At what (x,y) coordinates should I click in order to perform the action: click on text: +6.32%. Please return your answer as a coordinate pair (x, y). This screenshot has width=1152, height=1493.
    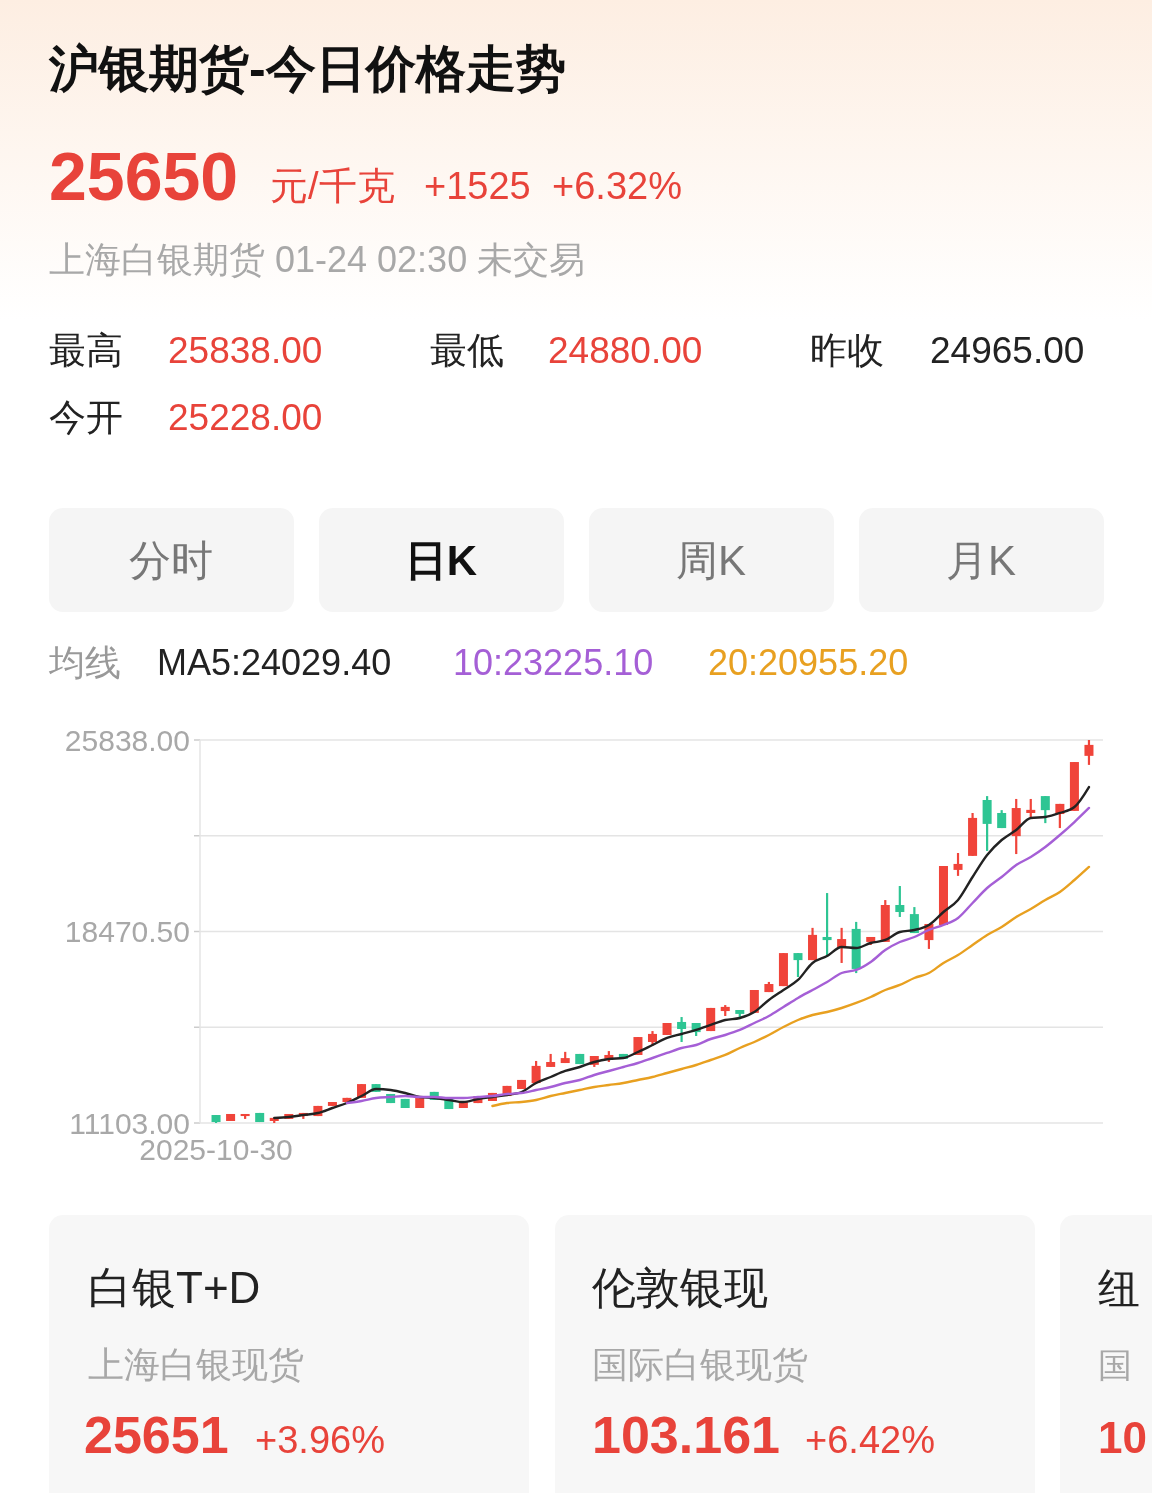
    Looking at the image, I should click on (617, 186).